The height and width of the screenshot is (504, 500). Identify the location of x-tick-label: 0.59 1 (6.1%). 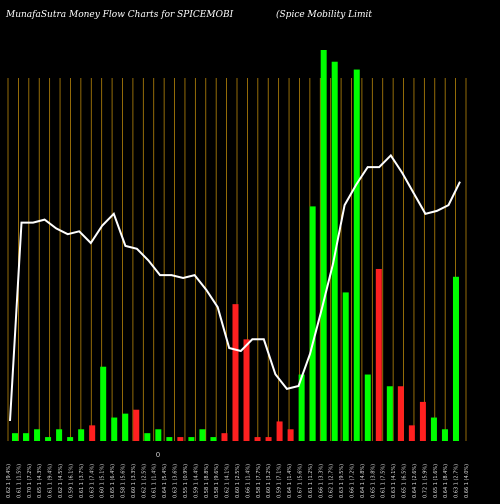
(71, 481).